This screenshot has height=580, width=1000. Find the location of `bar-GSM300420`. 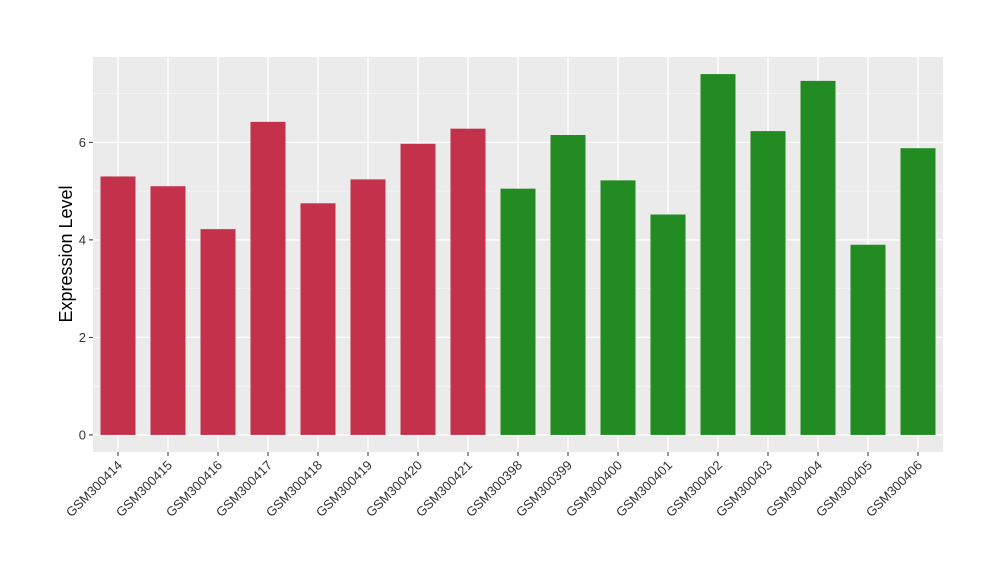

bar-GSM300420 is located at coordinates (418, 289).